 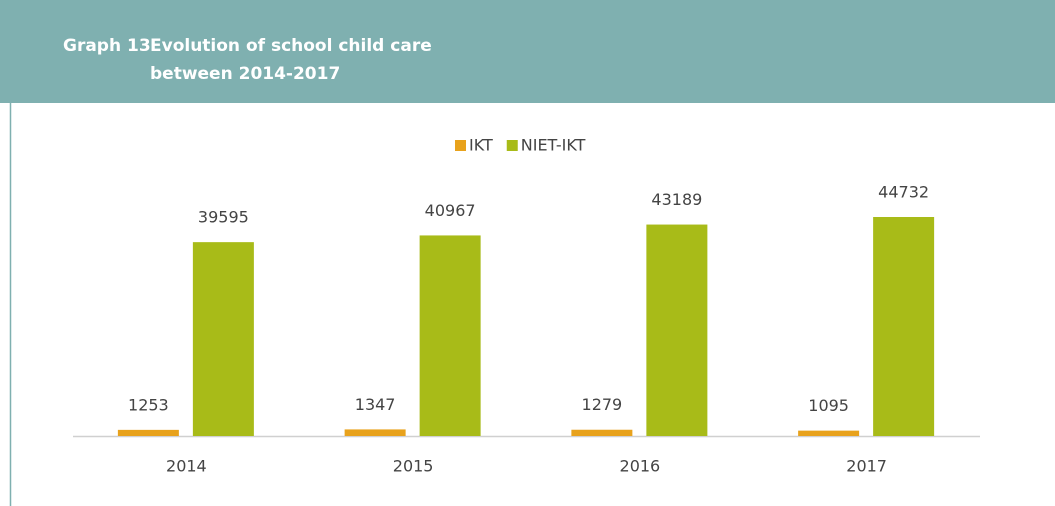 What do you see at coordinates (481, 145) in the screenshot?
I see `legend-label: IKT` at bounding box center [481, 145].